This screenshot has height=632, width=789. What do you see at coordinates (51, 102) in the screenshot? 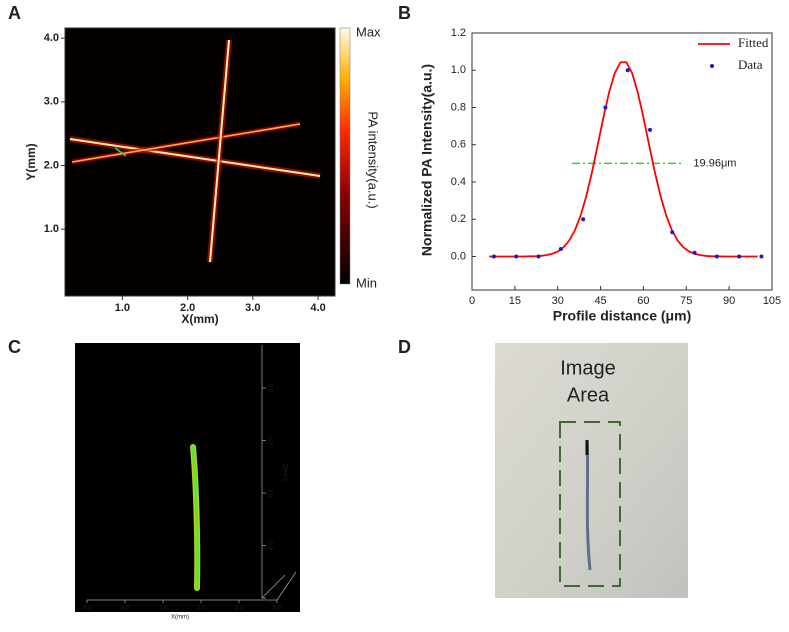
I see `y-tick-label: 3.0` at bounding box center [51, 102].